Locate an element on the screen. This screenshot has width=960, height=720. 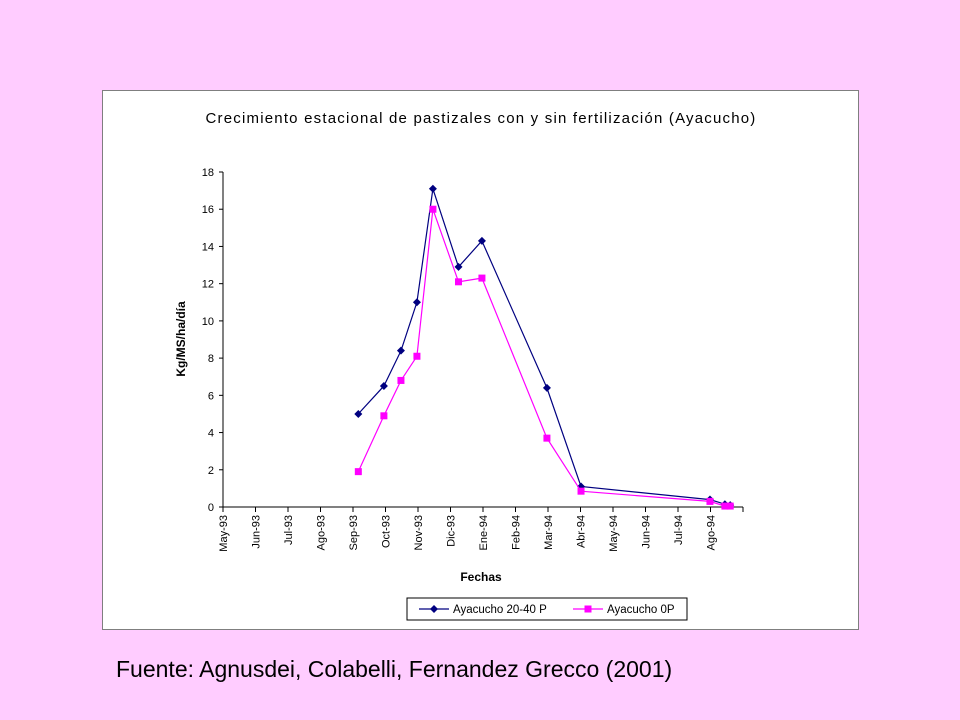
y-axis: 0 2 4 6 8 10 12 14 16 18 is located at coordinates (213, 340).